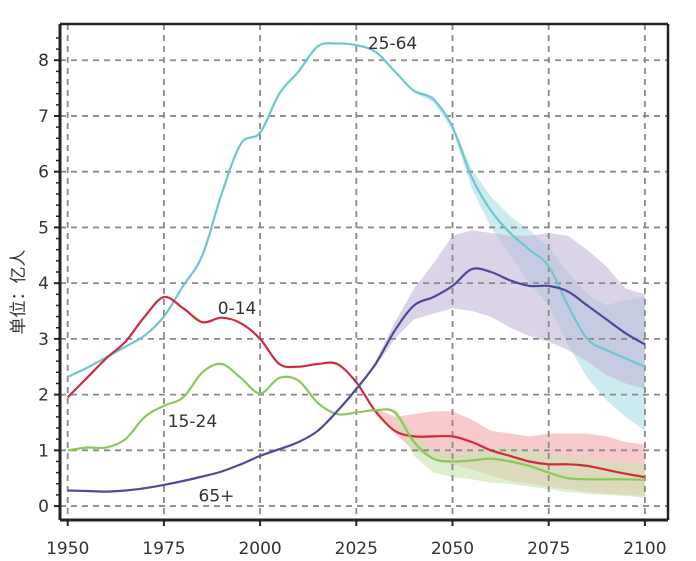 This screenshot has width=696, height=561. Describe the element at coordinates (644, 549) in the screenshot. I see `x-tick-label: 2100` at that location.